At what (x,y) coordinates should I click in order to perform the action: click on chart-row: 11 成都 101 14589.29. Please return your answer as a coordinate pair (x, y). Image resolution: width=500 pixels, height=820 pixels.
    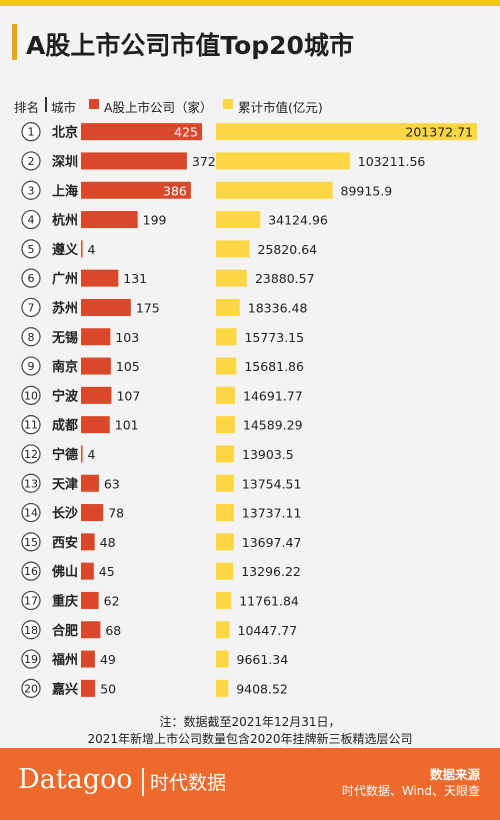
    Looking at the image, I should click on (162, 425).